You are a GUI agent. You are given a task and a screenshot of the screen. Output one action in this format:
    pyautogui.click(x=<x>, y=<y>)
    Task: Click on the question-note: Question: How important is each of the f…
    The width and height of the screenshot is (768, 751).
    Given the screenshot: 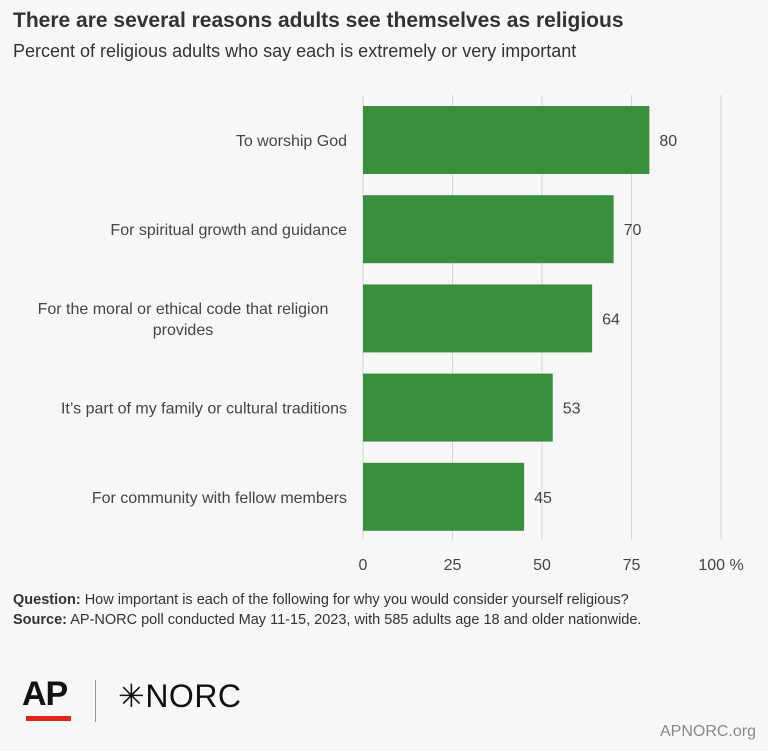 What is the action you would take?
    pyautogui.click(x=321, y=600)
    